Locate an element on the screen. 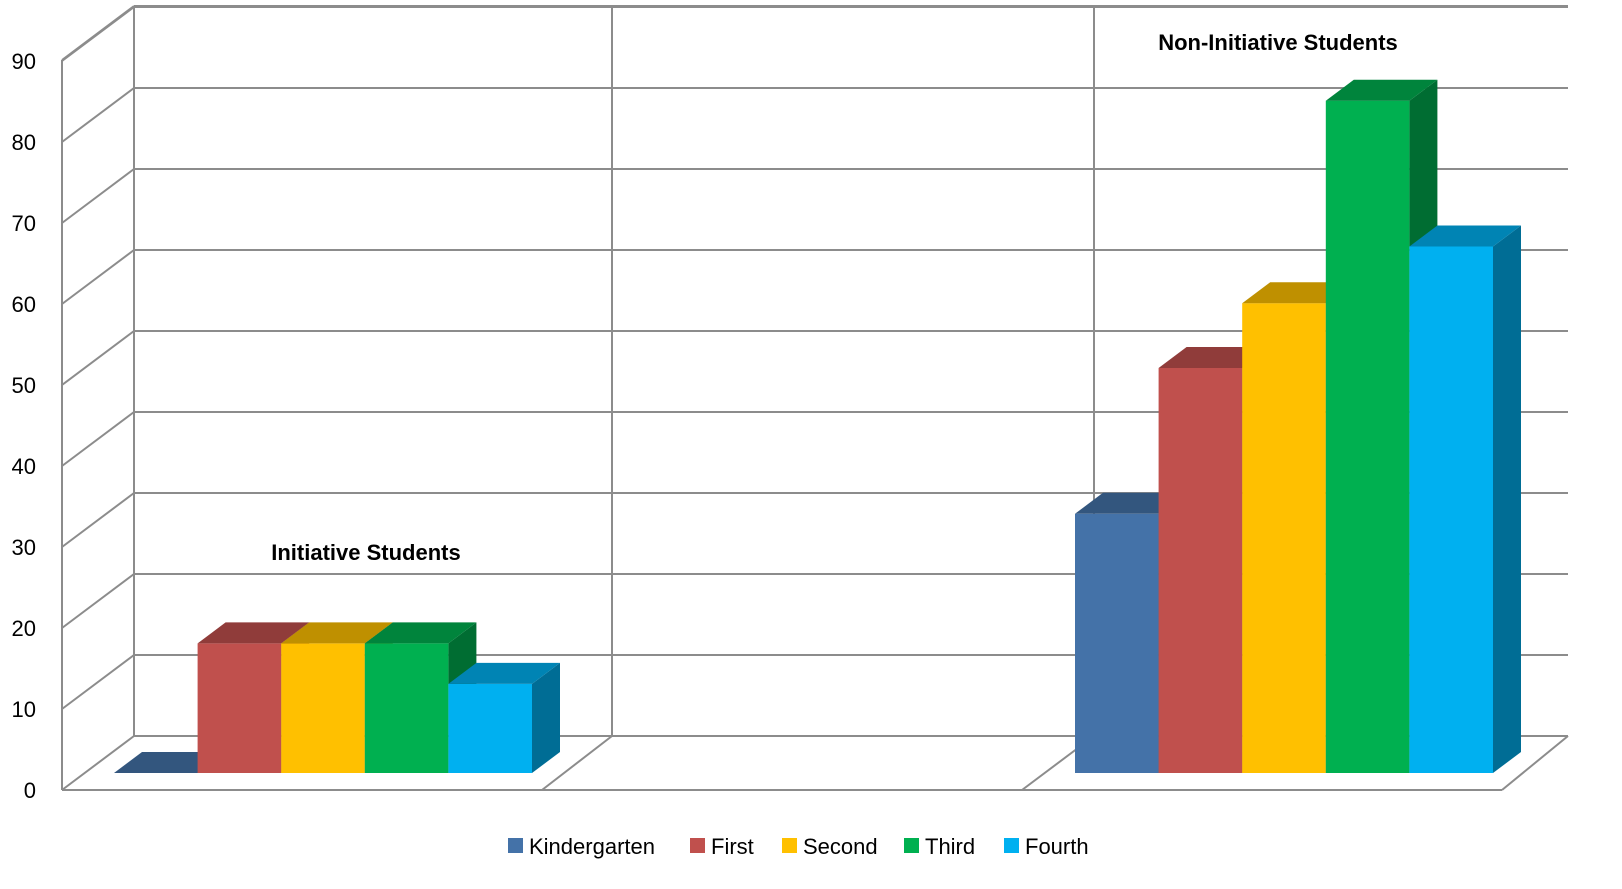 Image resolution: width=1622 pixels, height=889 pixels. side-wall-top is located at coordinates (98, 33).